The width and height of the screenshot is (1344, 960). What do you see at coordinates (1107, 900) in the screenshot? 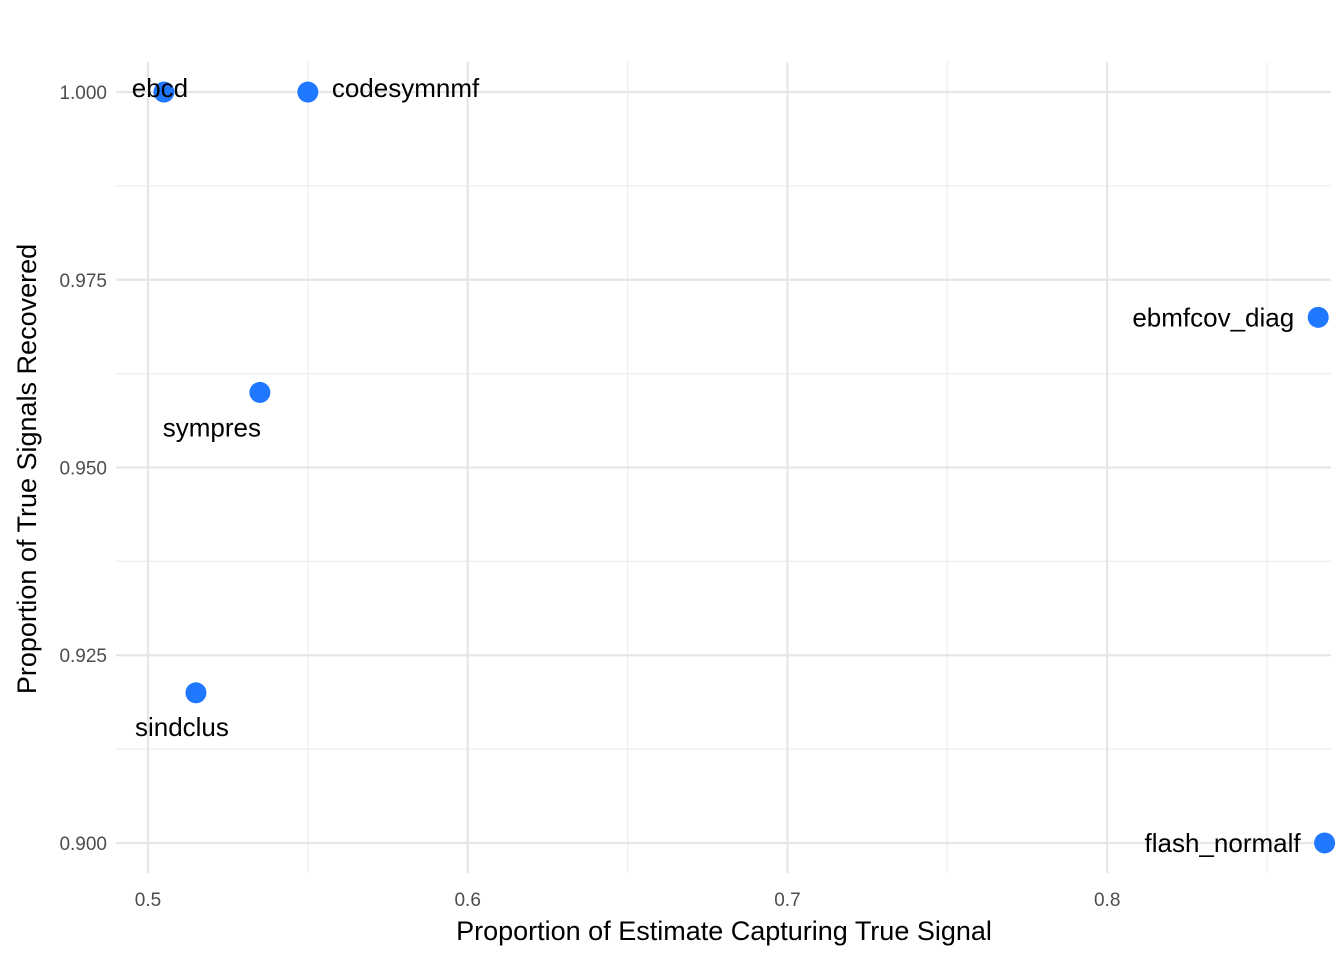
I see `x-tick-label: 0.8` at bounding box center [1107, 900].